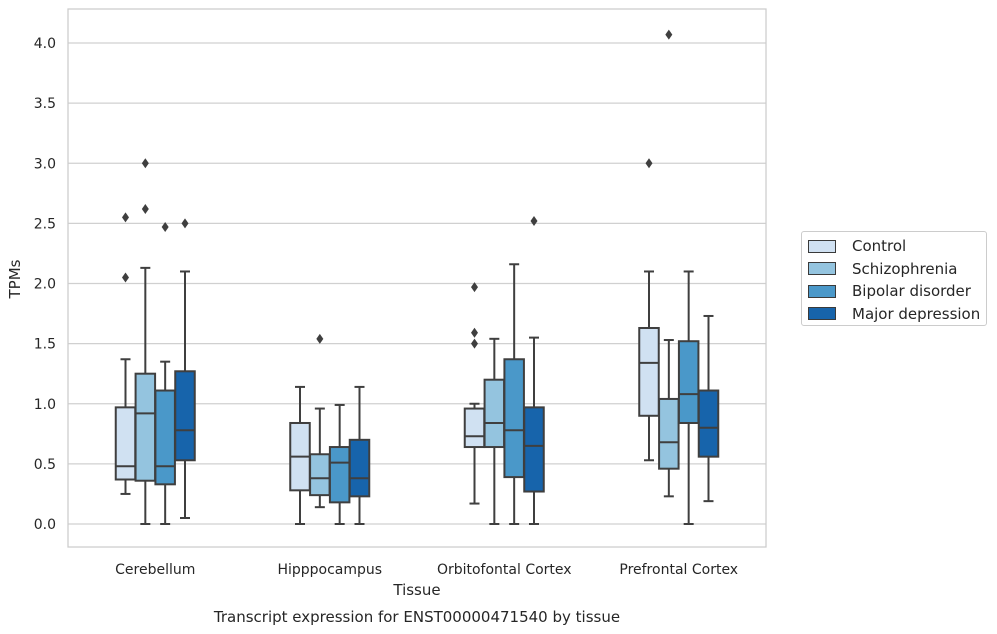 The height and width of the screenshot is (634, 997). I want to click on y-tick-label: 3.0, so click(45, 164).